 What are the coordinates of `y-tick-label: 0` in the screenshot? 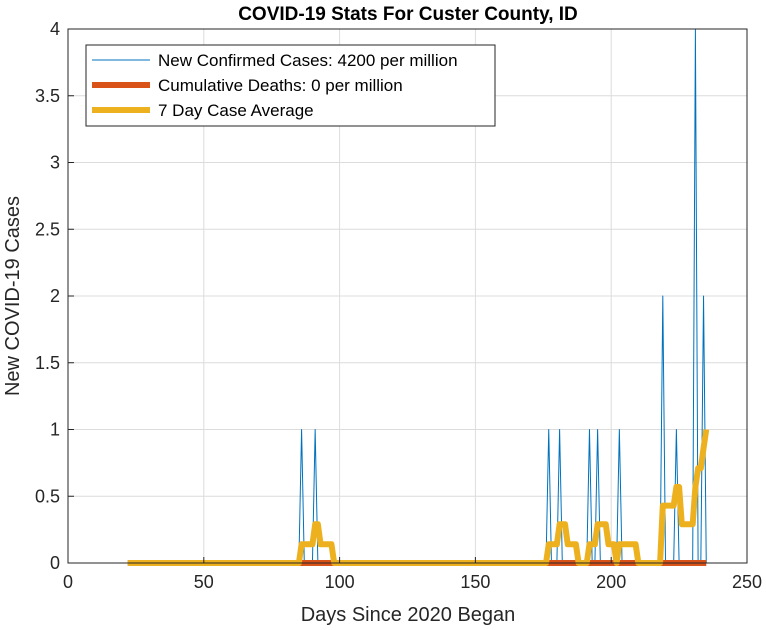 It's located at (55, 563).